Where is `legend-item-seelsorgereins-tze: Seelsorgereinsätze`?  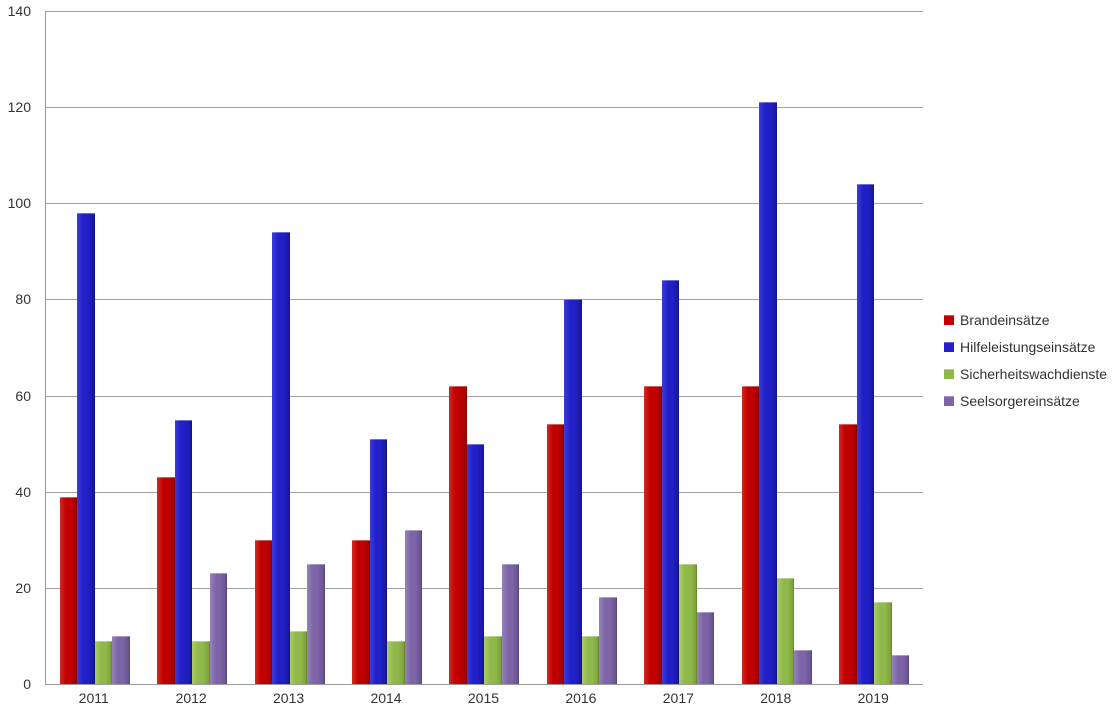 legend-item-seelsorgereins-tze: Seelsorgereinsätze is located at coordinates (1025, 400).